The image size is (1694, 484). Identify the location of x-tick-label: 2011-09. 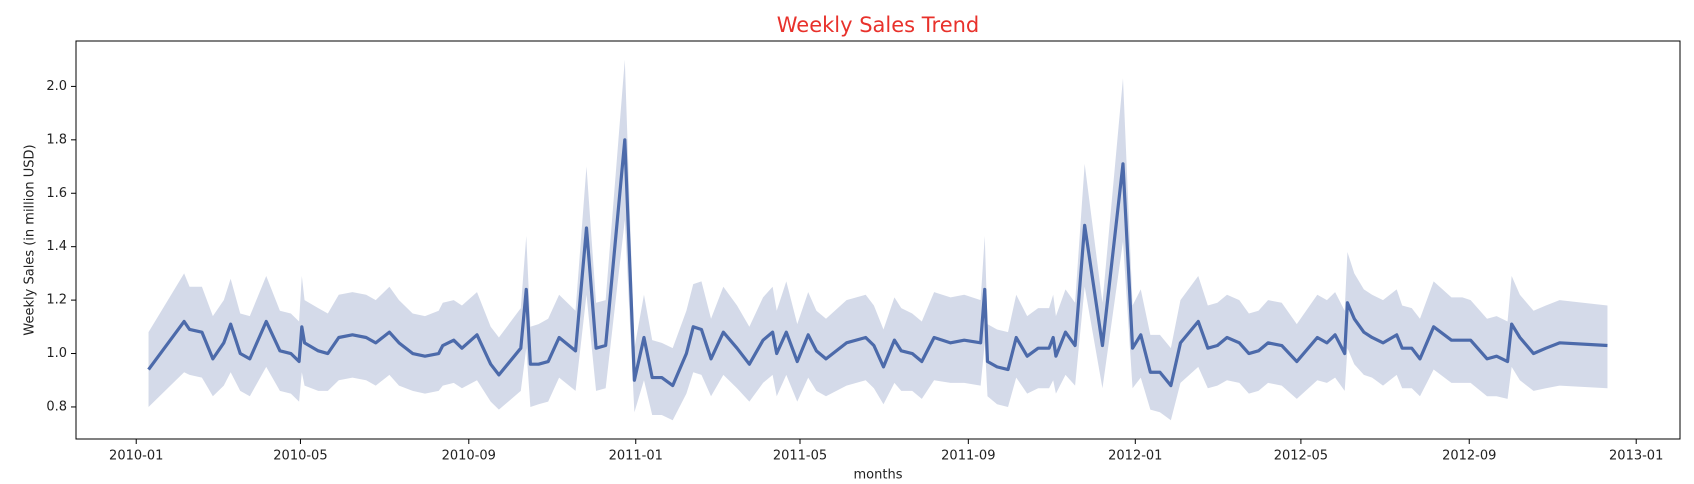
(968, 456).